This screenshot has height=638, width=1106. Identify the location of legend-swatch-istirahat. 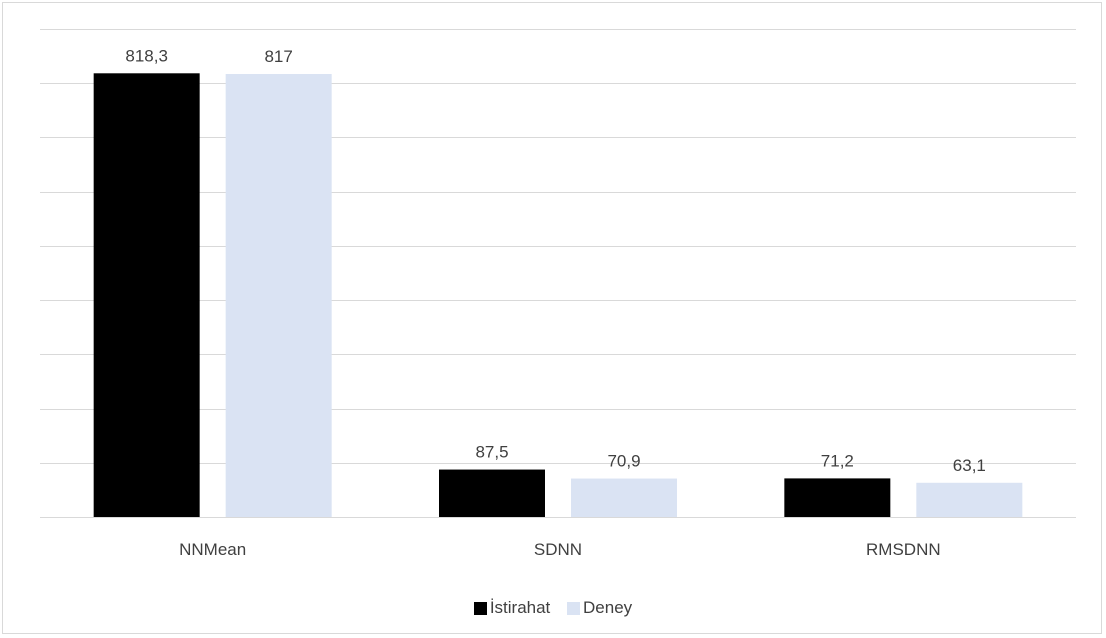
(480, 608).